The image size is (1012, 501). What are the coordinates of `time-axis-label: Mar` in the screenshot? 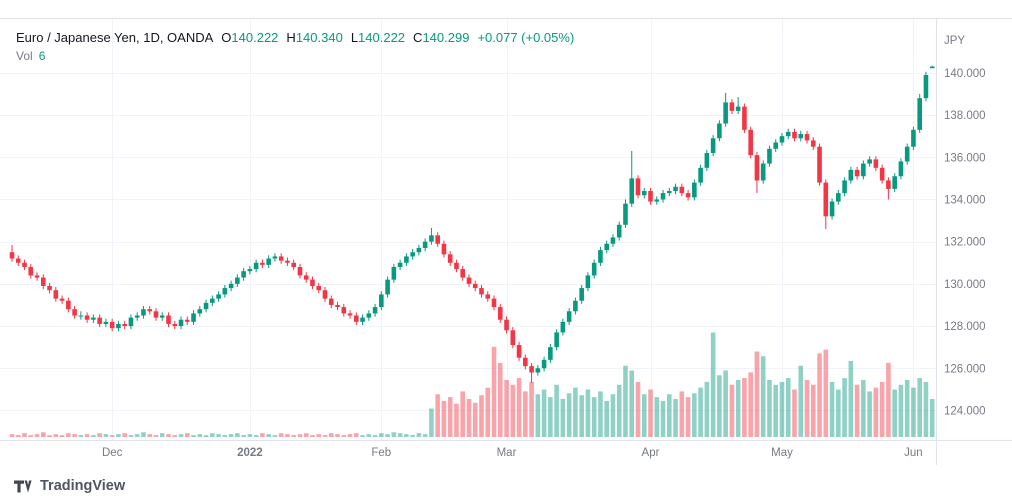 It's located at (507, 453).